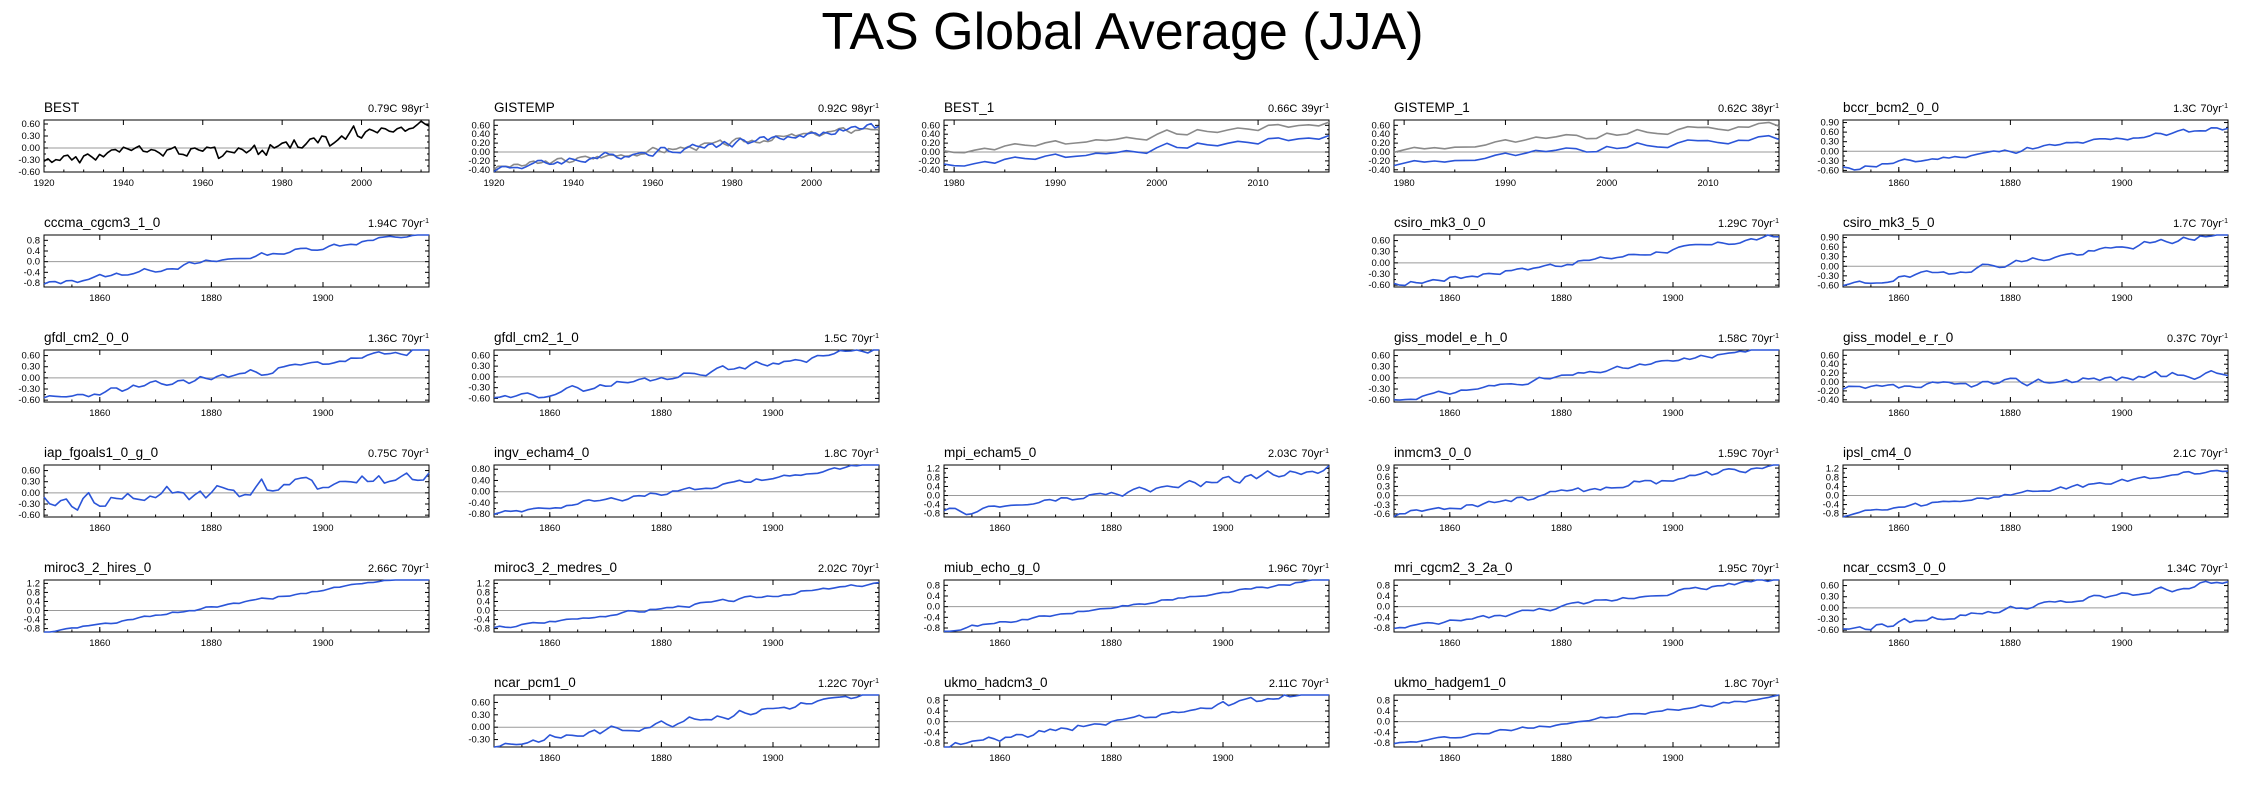 The width and height of the screenshot is (2245, 793). Describe the element at coordinates (851, 339) in the screenshot. I see `trend-label: 1.5C 70yr-1` at that location.